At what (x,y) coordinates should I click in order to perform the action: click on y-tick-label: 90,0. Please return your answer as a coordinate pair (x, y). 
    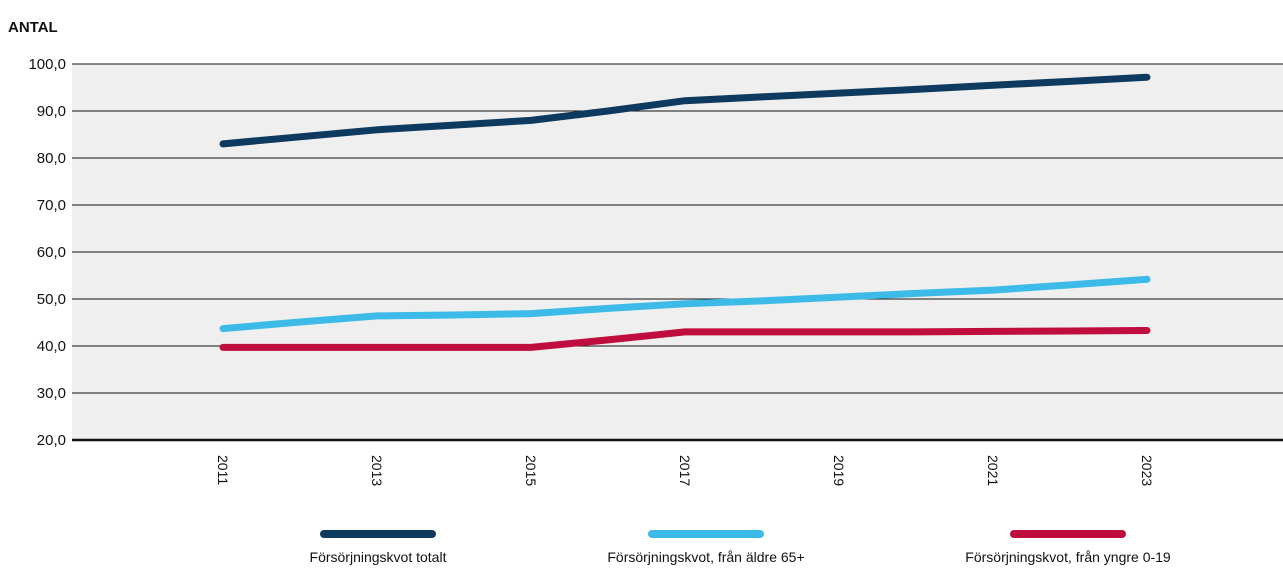
    Looking at the image, I should click on (51, 111).